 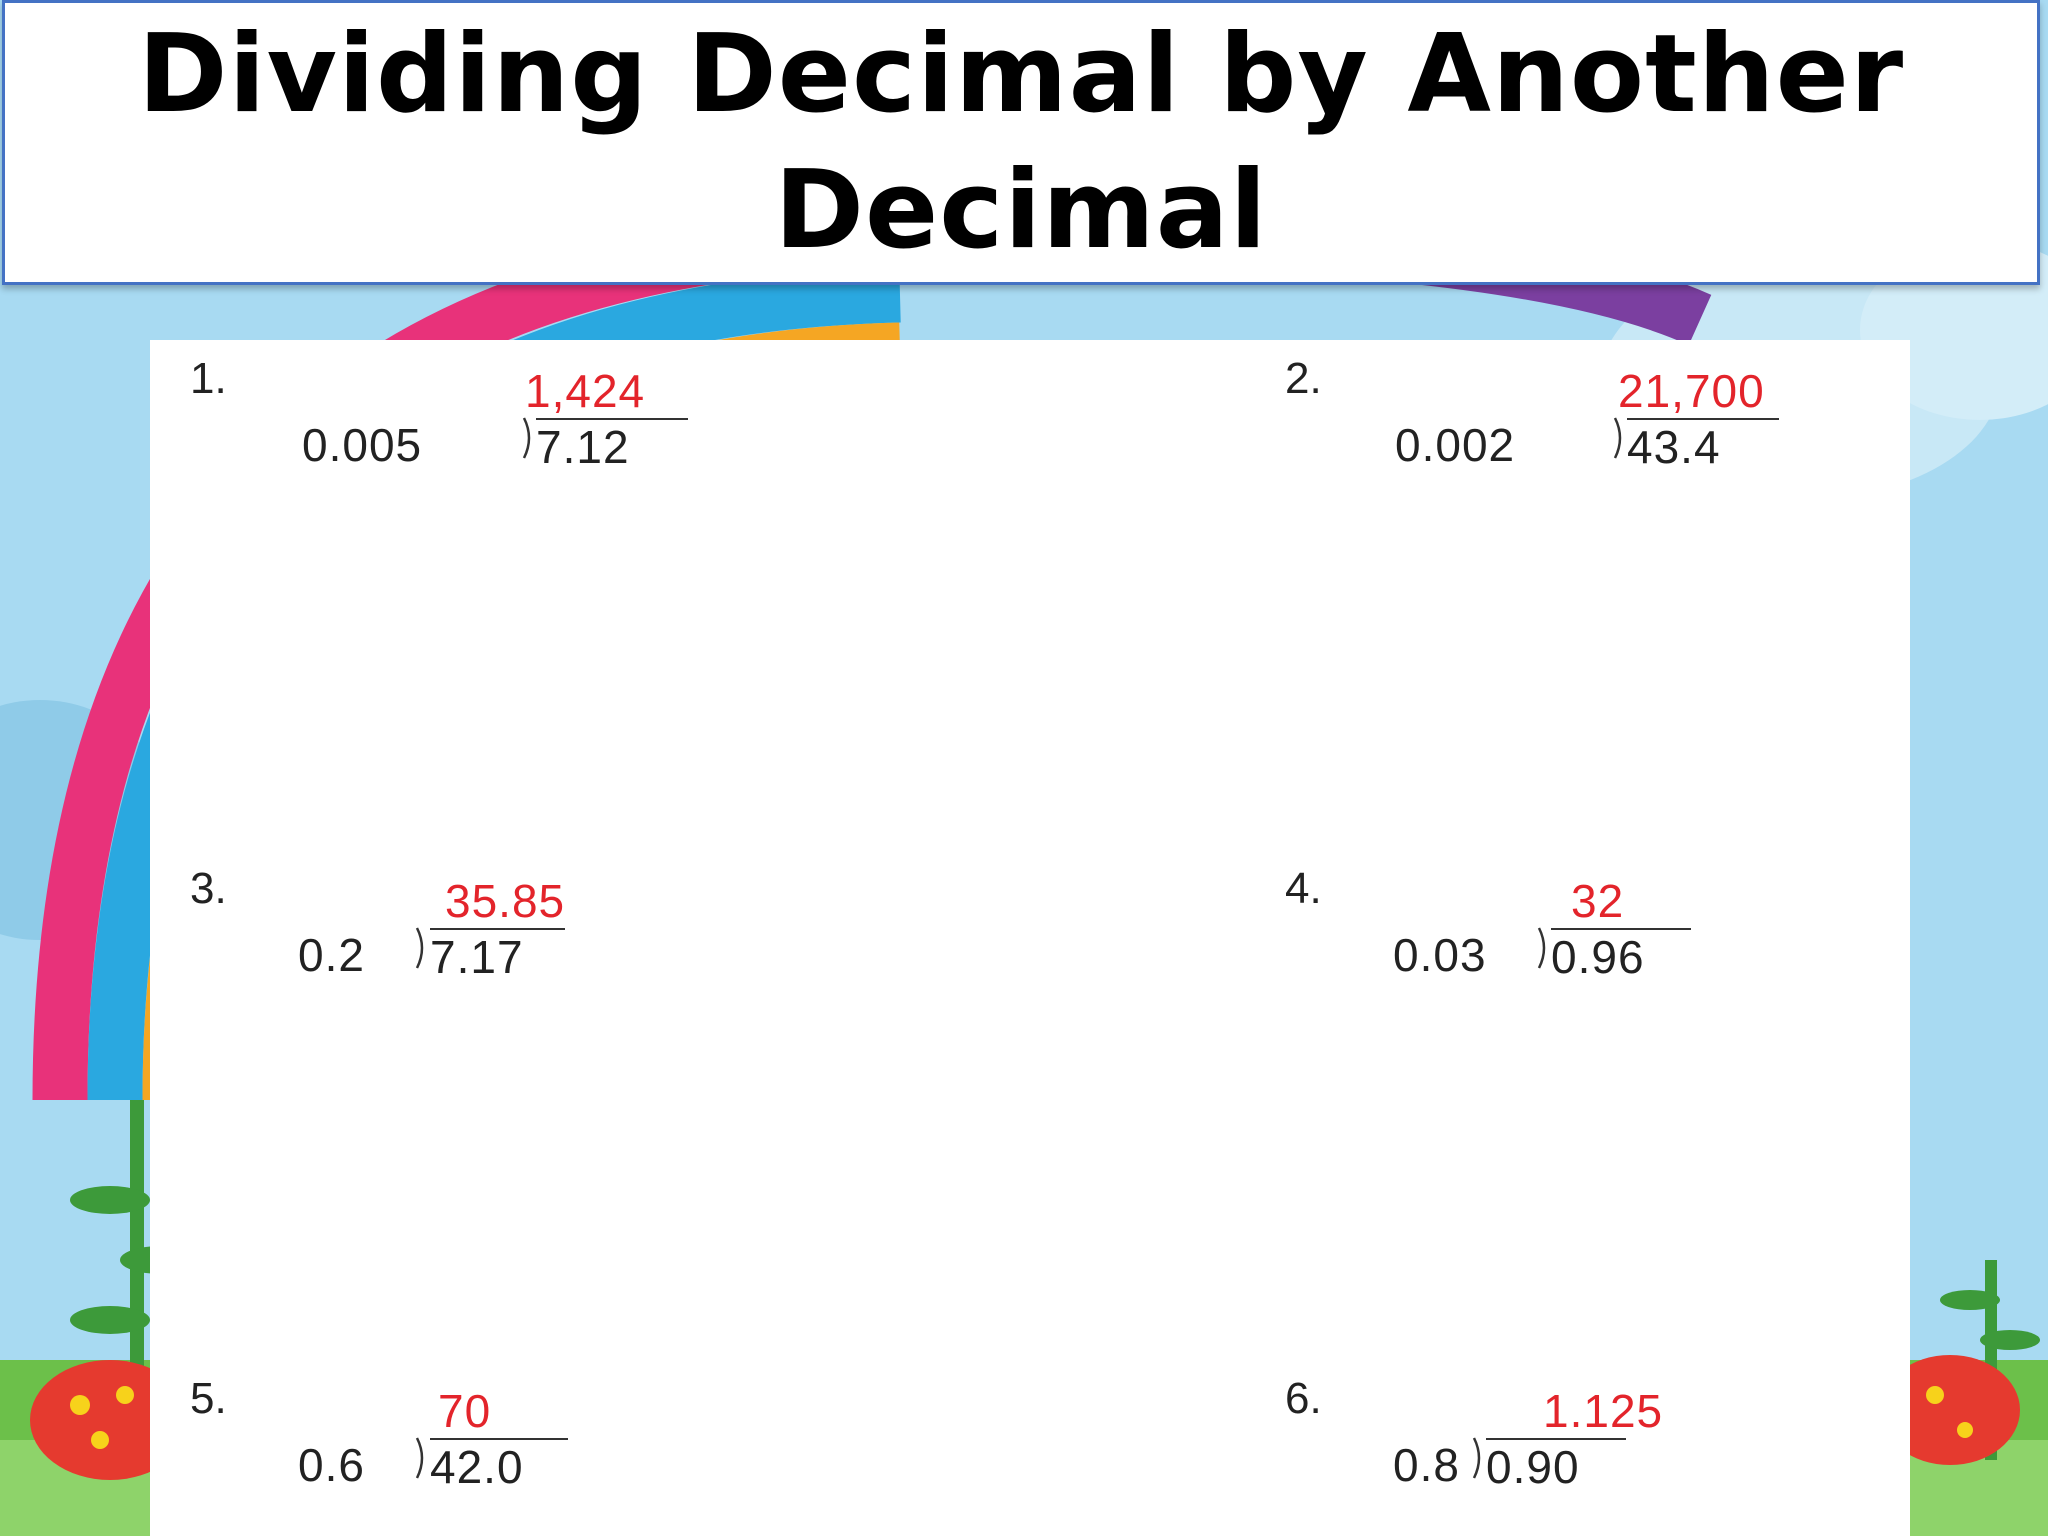 What do you see at coordinates (331, 955) in the screenshot?
I see `divisor: 0.2` at bounding box center [331, 955].